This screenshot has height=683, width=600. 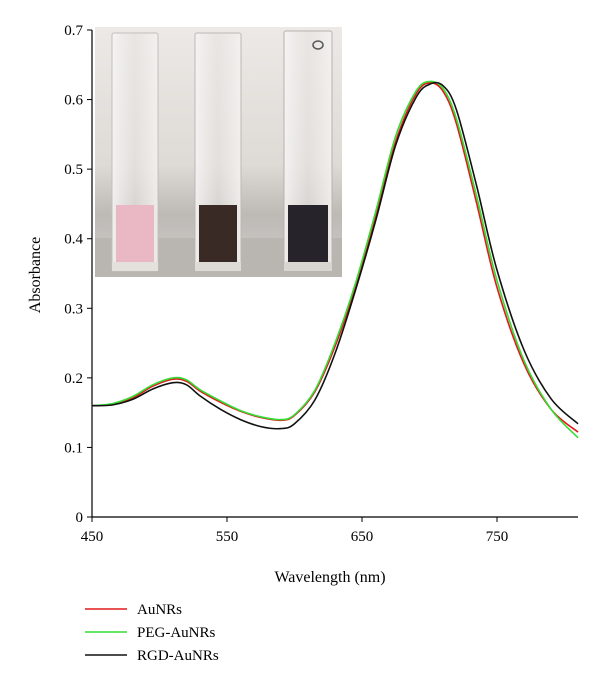 I want to click on y-axis-label: Absorbance, so click(x=35, y=275).